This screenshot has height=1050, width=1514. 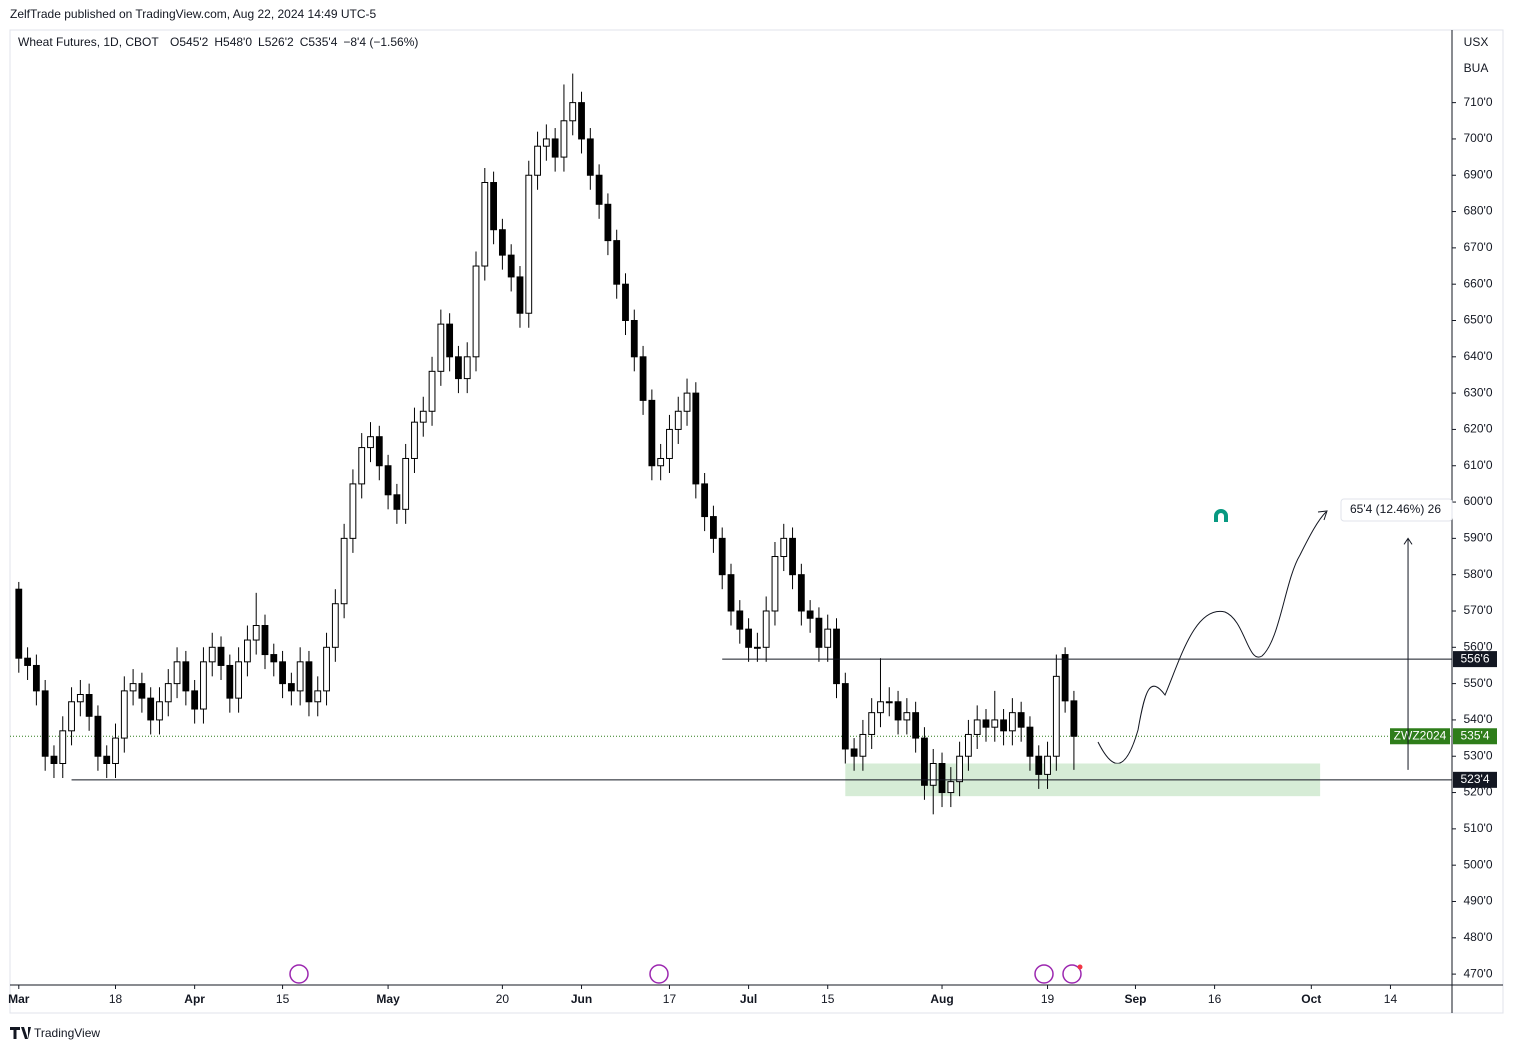 I want to click on legend-value: 545'2, so click(x=193, y=42).